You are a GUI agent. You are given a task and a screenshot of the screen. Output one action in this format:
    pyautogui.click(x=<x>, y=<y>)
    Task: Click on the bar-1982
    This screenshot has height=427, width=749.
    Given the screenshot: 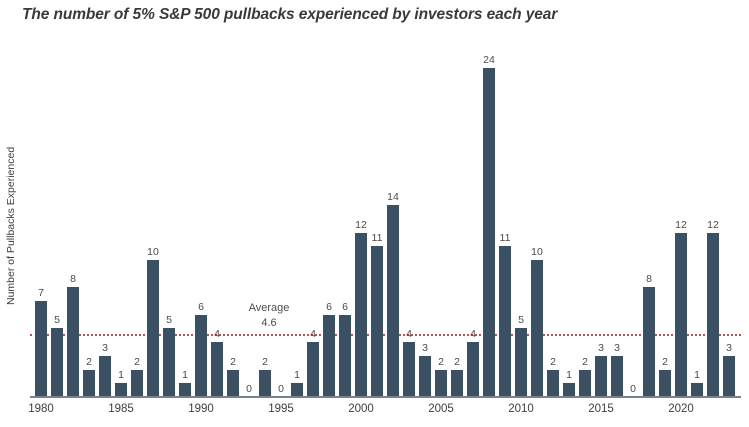 What is the action you would take?
    pyautogui.click(x=73, y=342)
    